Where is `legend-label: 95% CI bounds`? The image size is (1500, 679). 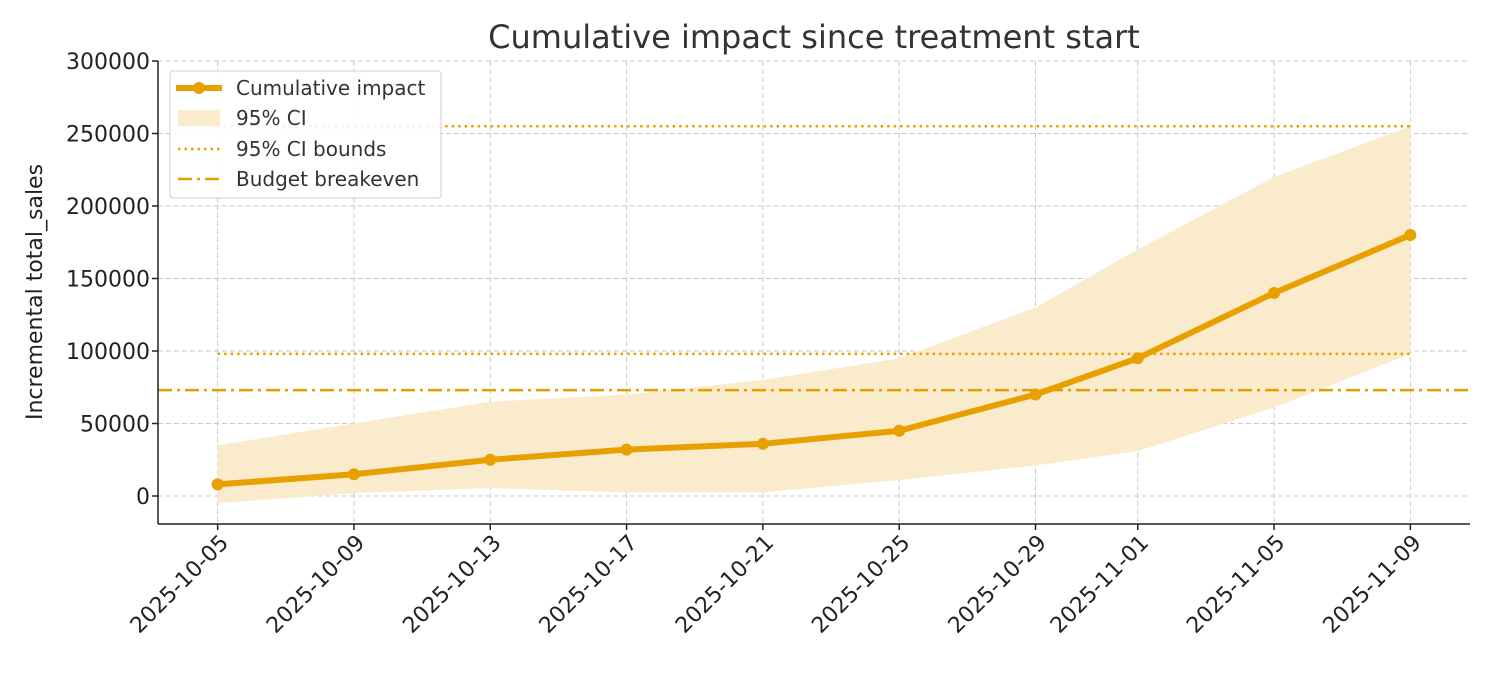 legend-label: 95% CI bounds is located at coordinates (311, 149).